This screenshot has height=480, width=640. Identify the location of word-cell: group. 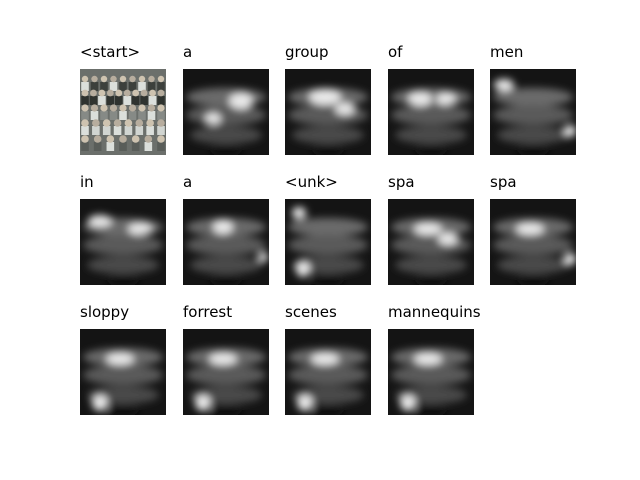
(335, 103).